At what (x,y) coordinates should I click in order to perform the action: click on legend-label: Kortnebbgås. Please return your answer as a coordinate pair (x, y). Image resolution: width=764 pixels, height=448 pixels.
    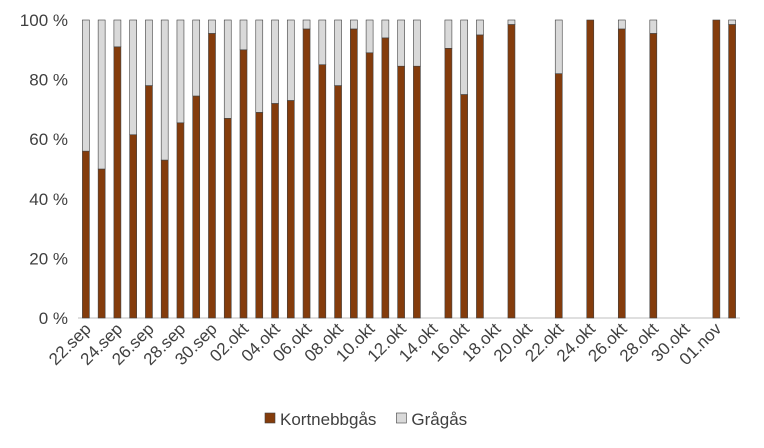
    Looking at the image, I should click on (328, 419).